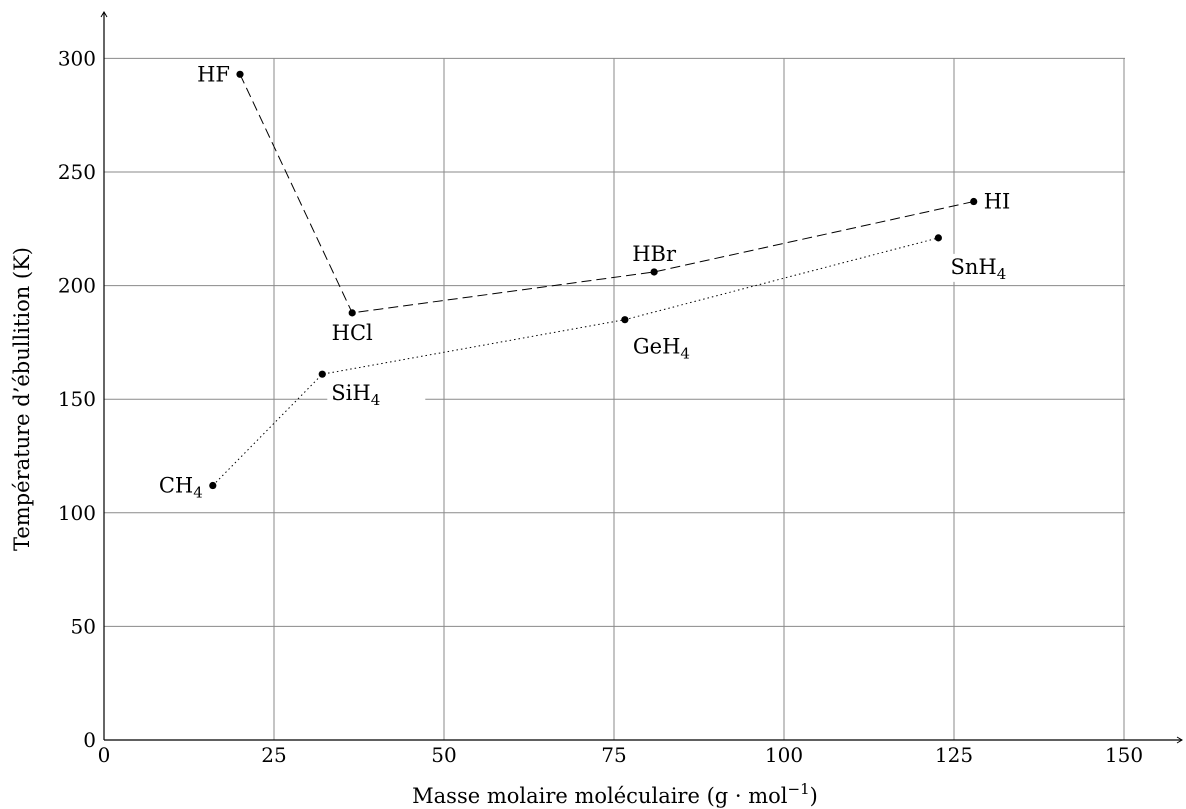 The width and height of the screenshot is (1186, 809). I want to click on point-label: SnH4, so click(978, 269).